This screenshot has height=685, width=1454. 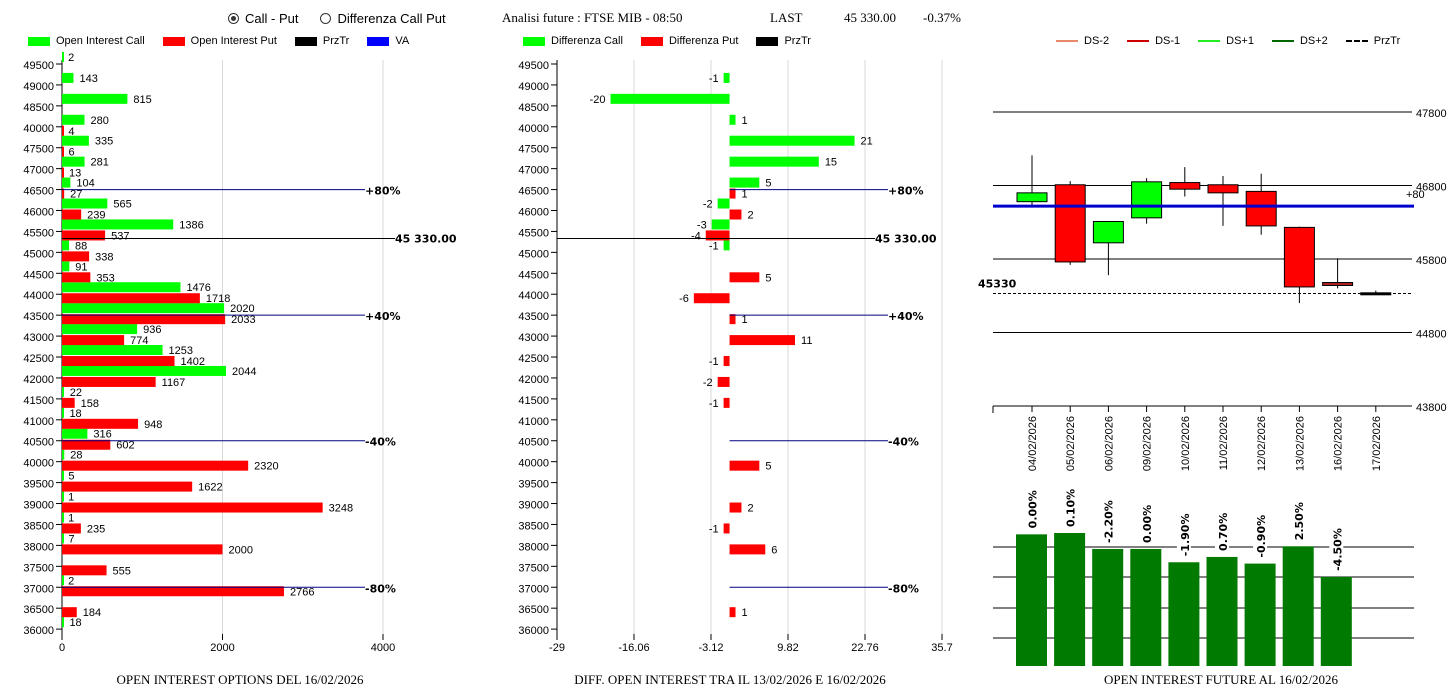 I want to click on data-label: 22, so click(x=76, y=393).